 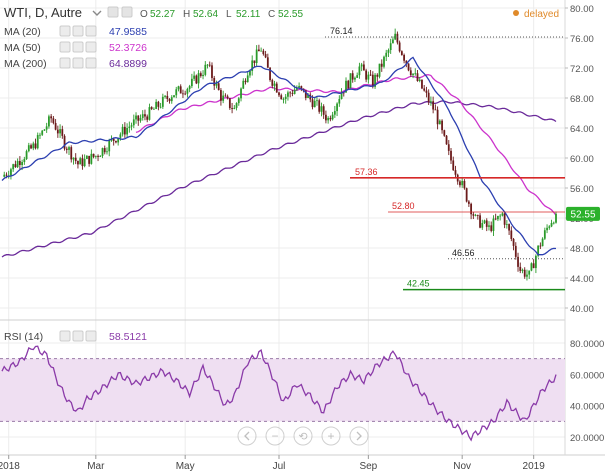 What do you see at coordinates (91, 336) in the screenshot?
I see `rsi-remove-icon` at bounding box center [91, 336].